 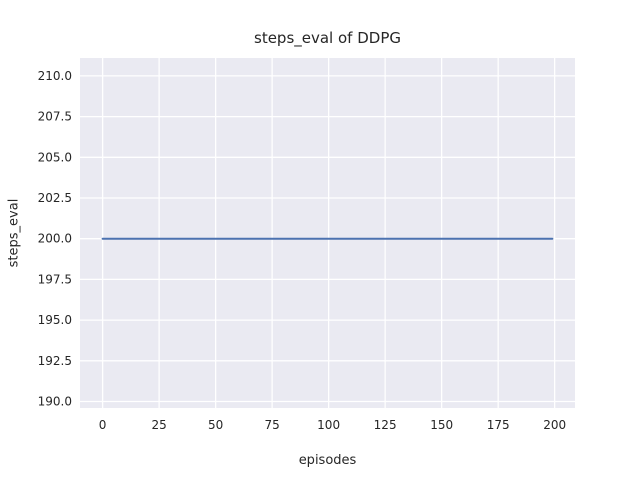 What do you see at coordinates (103, 425) in the screenshot?
I see `x-tick-label: 0` at bounding box center [103, 425].